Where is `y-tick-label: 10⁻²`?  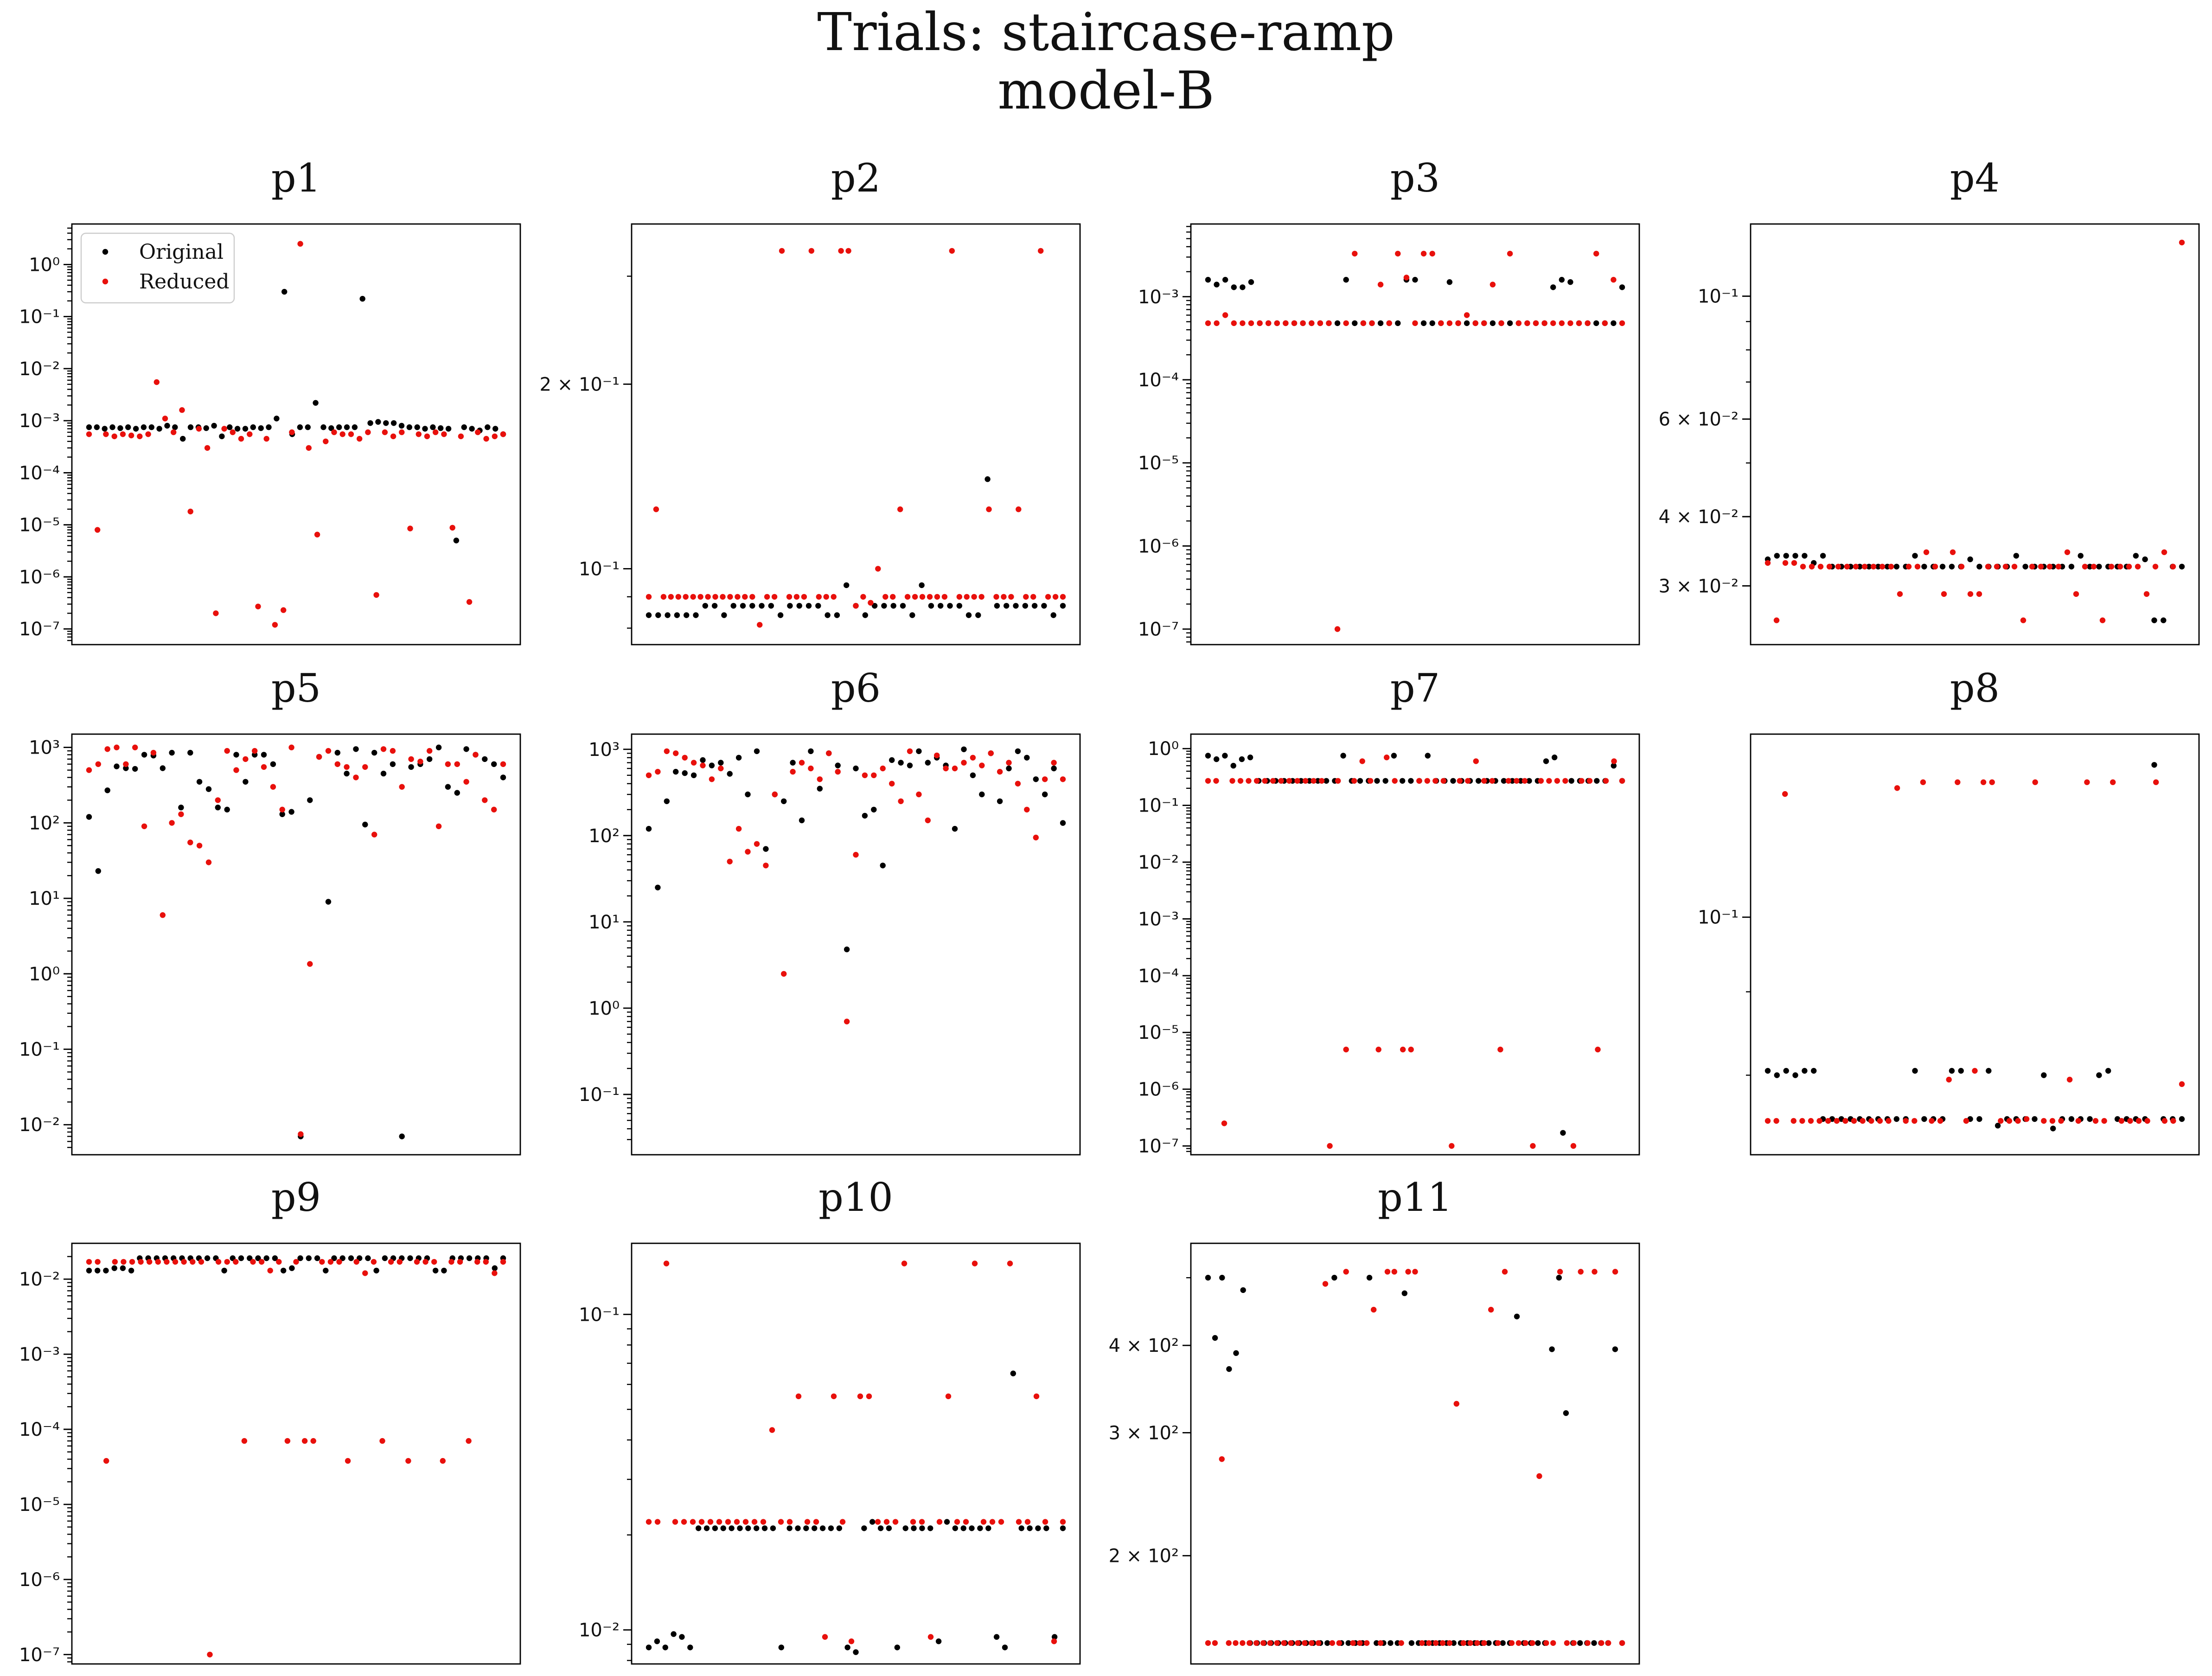
y-tick-label: 10⁻² is located at coordinates (39, 1279).